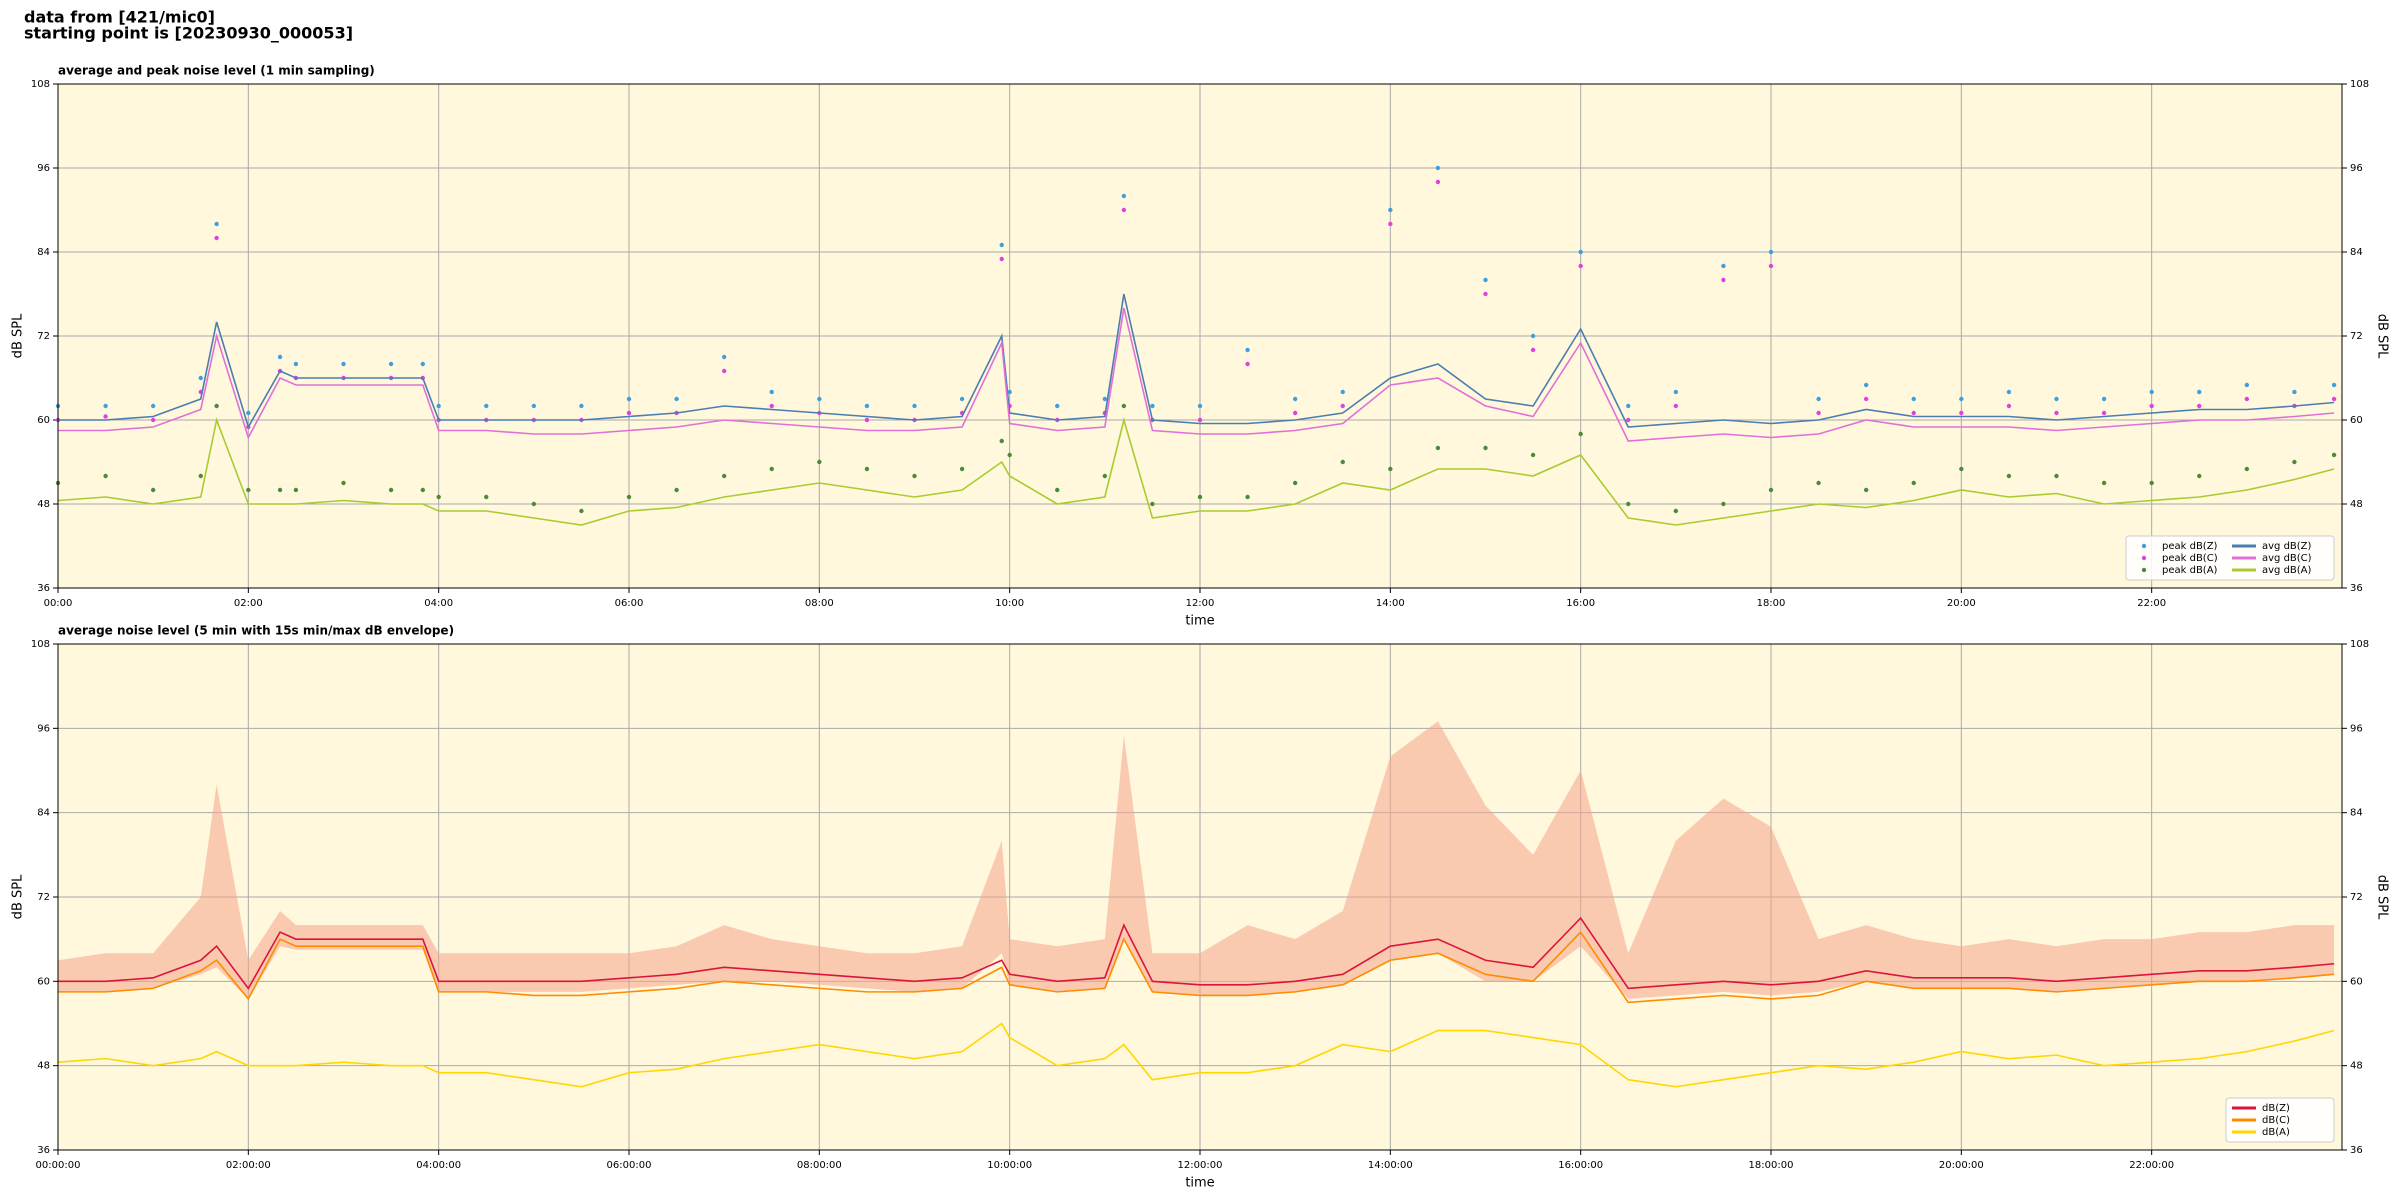  Describe the element at coordinates (2276, 1132) in the screenshot. I see `legend-label: dB(A)` at that location.